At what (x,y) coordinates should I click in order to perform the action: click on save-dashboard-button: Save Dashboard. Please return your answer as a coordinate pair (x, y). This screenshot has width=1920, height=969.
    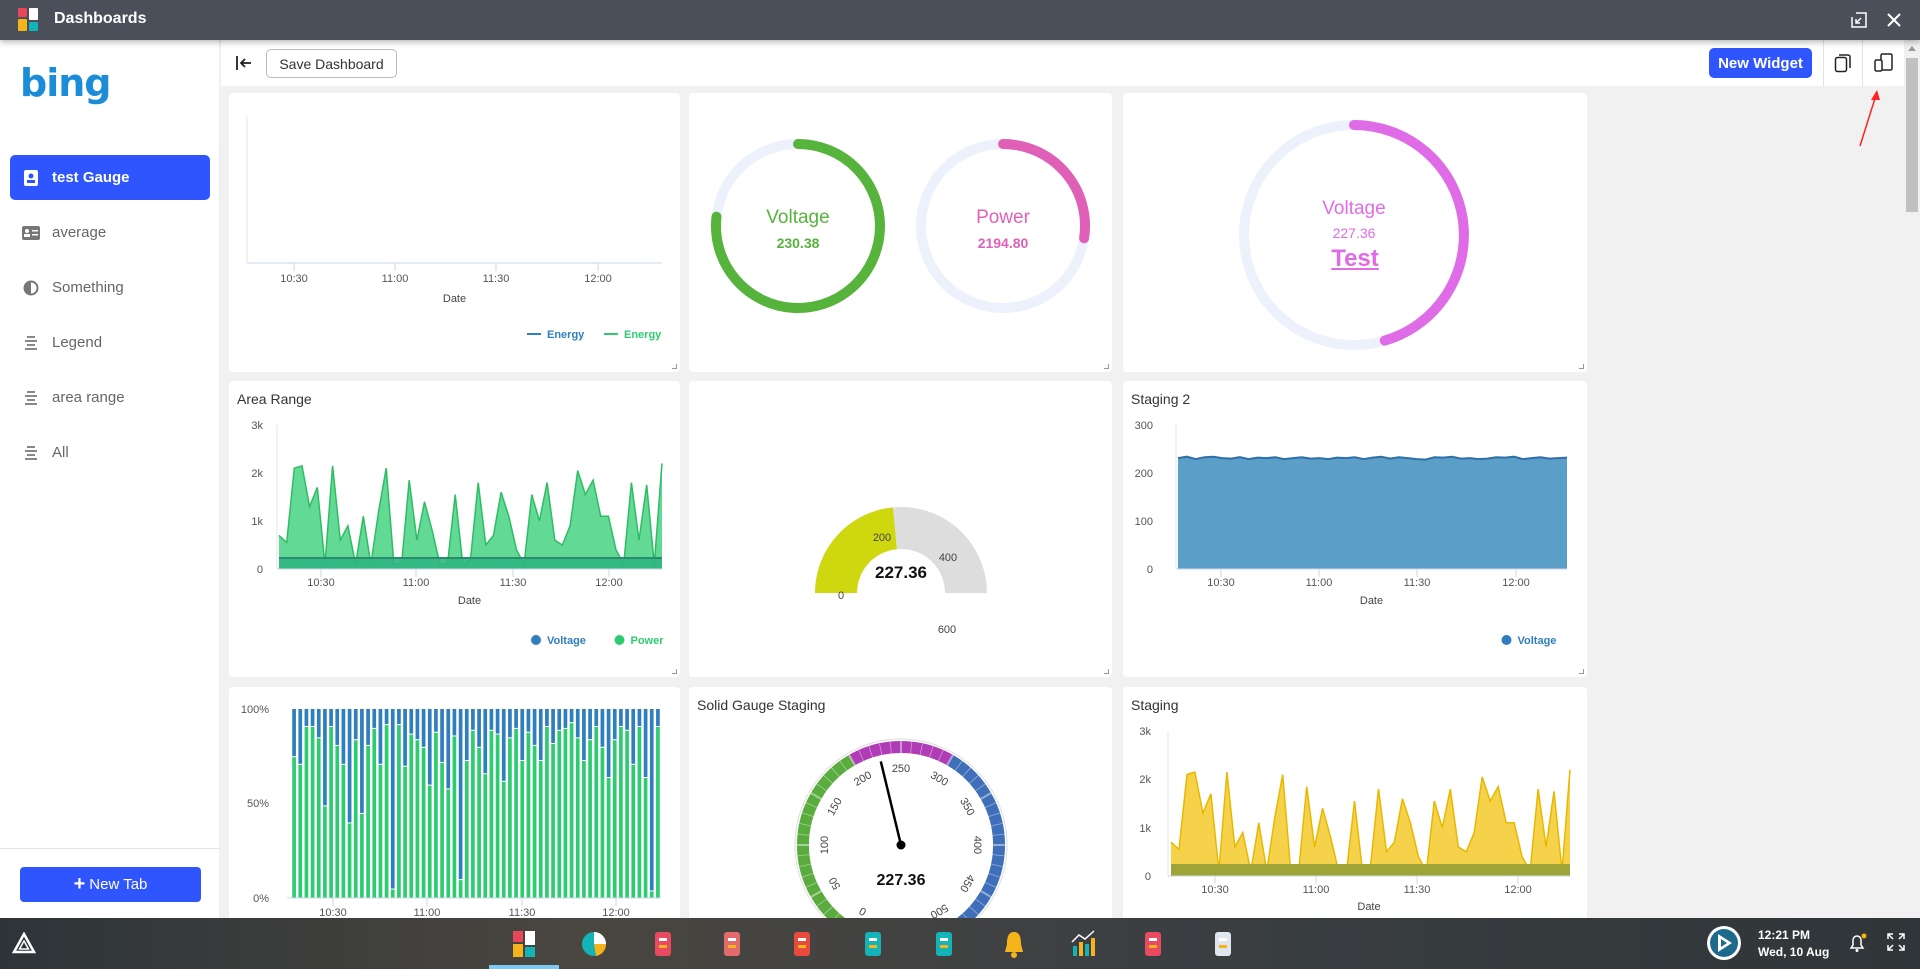
    Looking at the image, I should click on (331, 63).